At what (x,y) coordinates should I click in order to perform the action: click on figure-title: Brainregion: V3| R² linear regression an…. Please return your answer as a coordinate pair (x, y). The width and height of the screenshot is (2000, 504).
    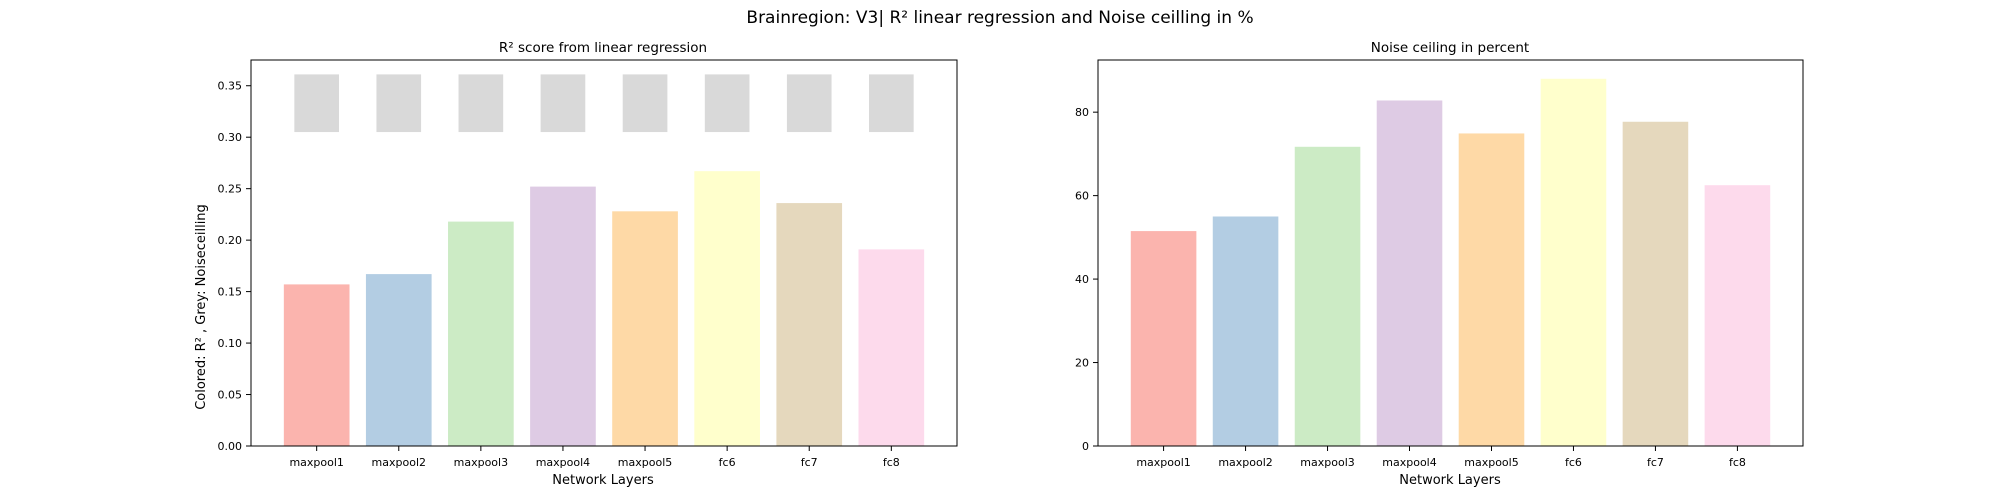
    Looking at the image, I should click on (999, 18).